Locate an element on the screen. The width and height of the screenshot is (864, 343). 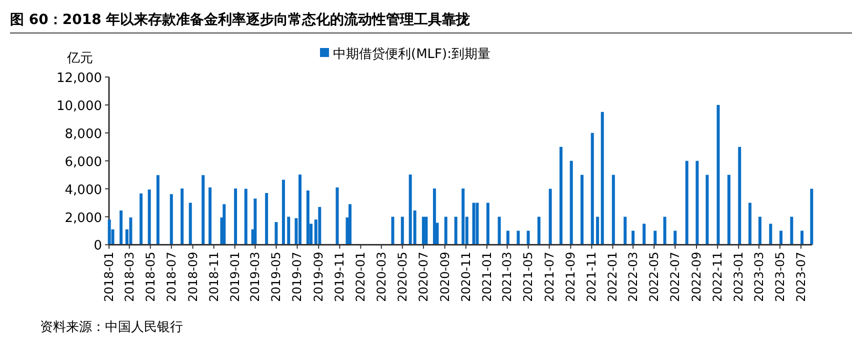
x-tick-label: 2019-01 is located at coordinates (235, 277).